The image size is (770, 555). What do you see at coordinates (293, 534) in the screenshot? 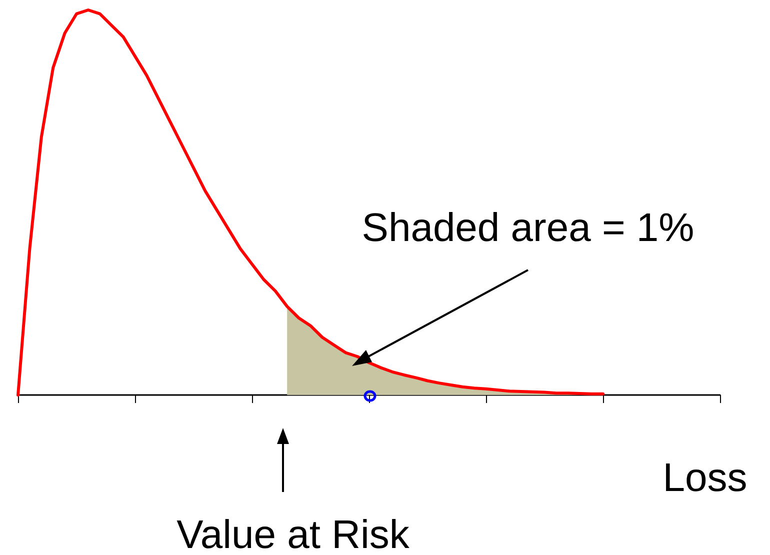
I see `text: Value at Risk` at bounding box center [293, 534].